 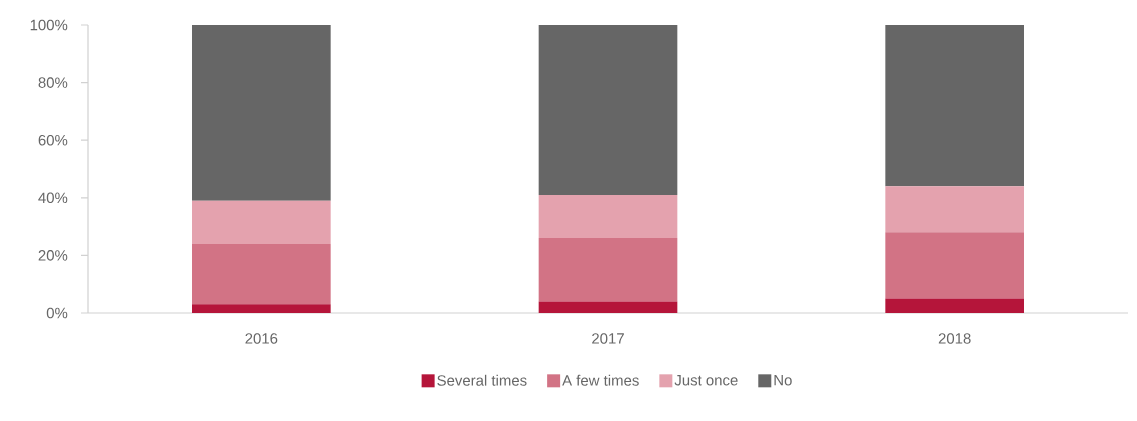 I want to click on legend-label: A few times, so click(x=600, y=380).